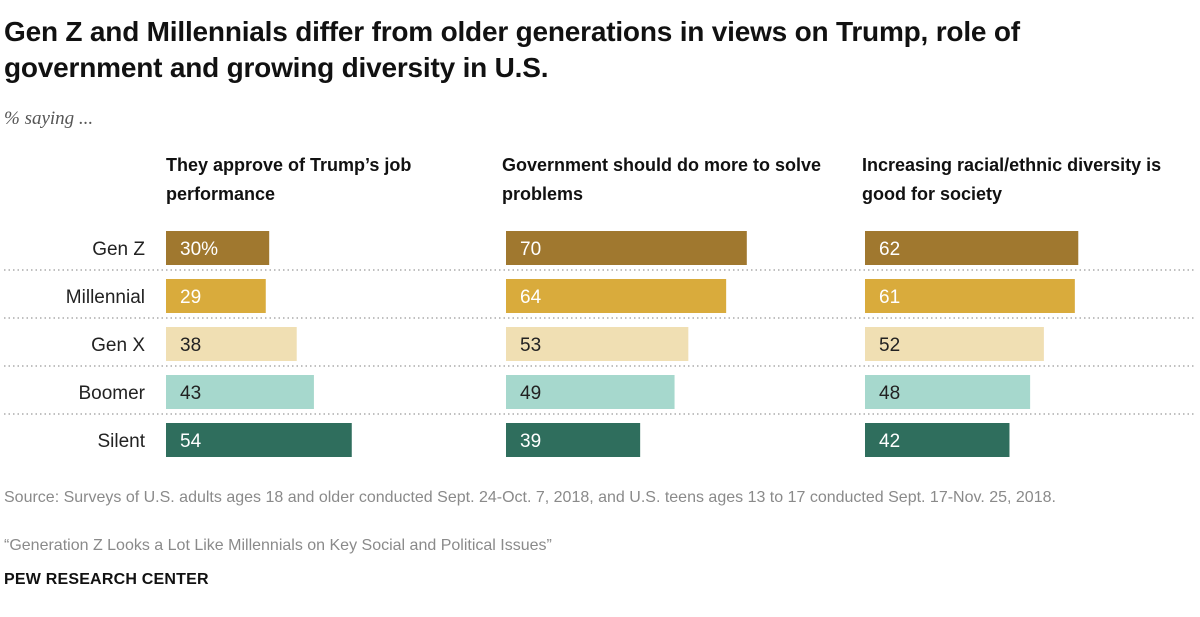 This screenshot has width=1200, height=617. Describe the element at coordinates (889, 249) in the screenshot. I see `bar-value-label: 62` at that location.